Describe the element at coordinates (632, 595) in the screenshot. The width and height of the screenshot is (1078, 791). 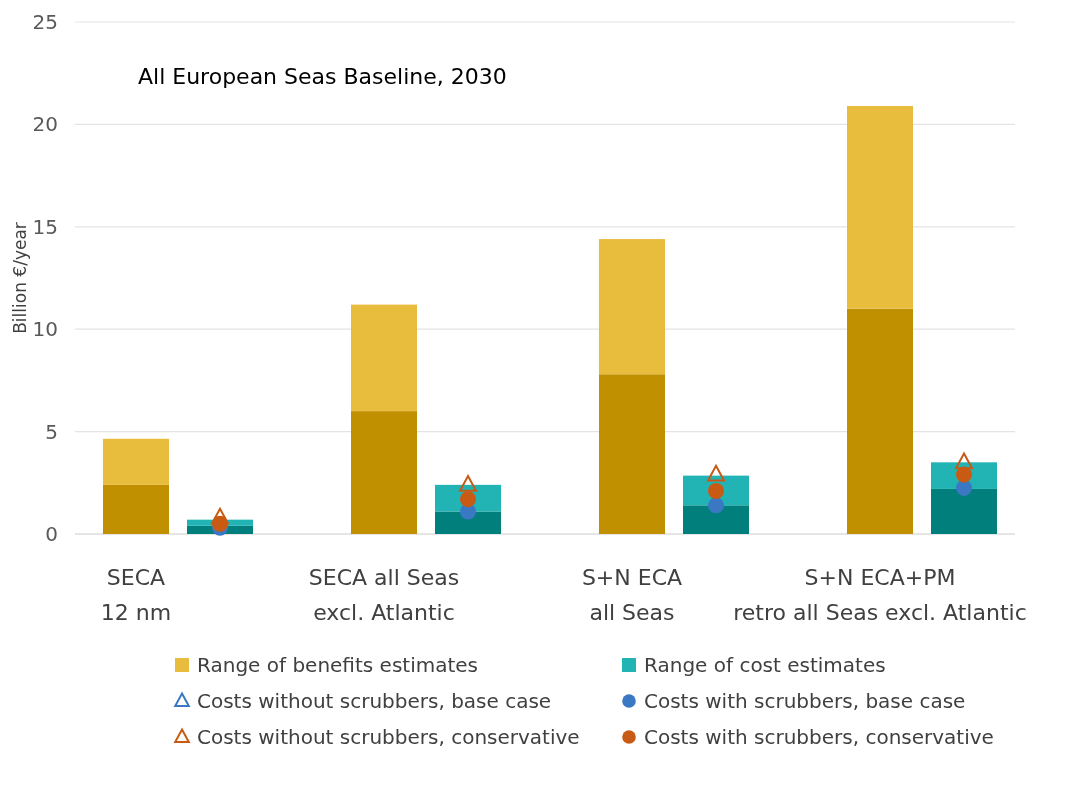
I see `x-tick-label: S+N ECA all Seas` at that location.